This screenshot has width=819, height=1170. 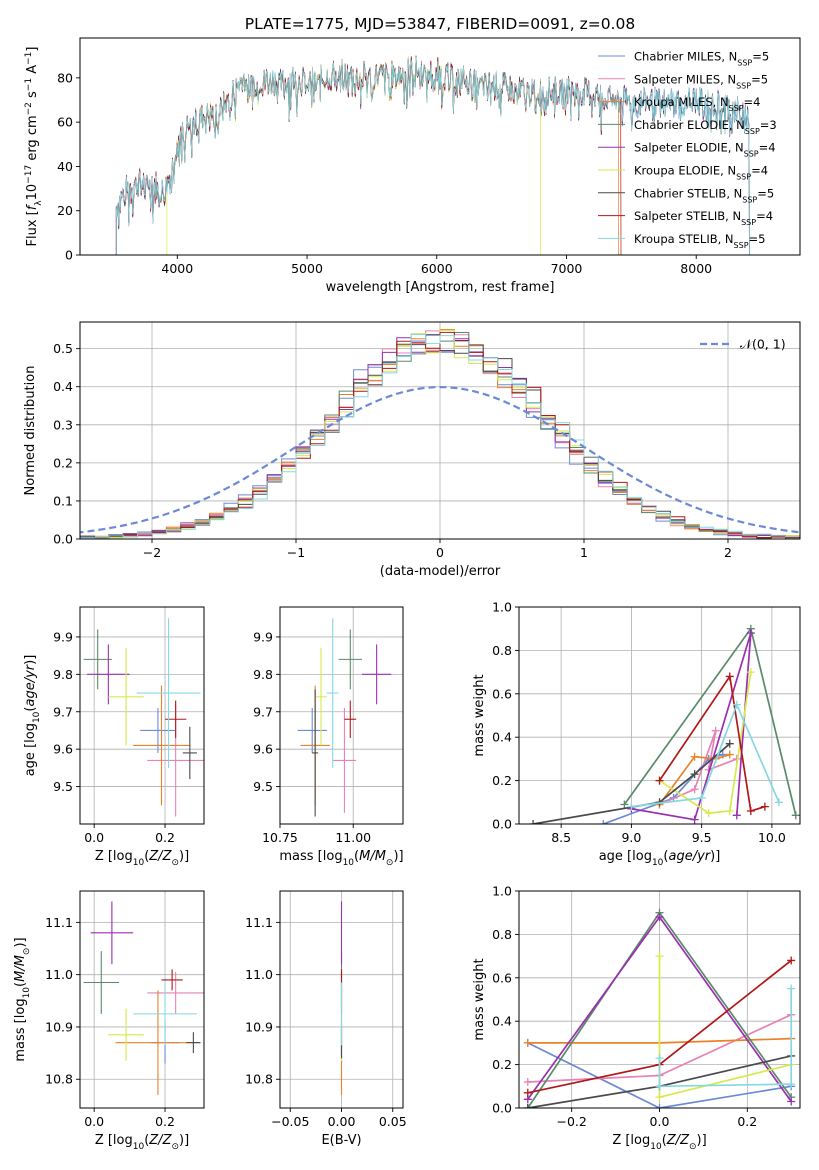 I want to click on x-tick-label: 4000, so click(x=177, y=268).